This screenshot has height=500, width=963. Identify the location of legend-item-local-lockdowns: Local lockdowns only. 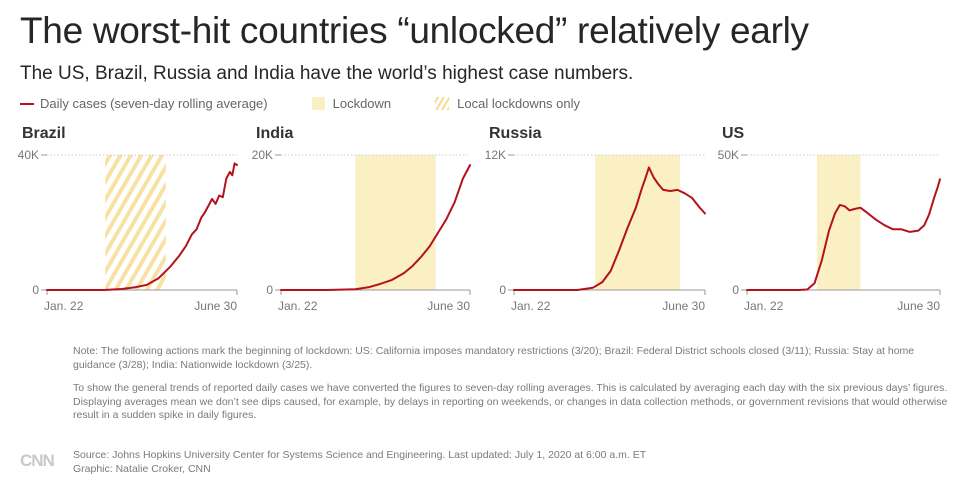
(507, 103).